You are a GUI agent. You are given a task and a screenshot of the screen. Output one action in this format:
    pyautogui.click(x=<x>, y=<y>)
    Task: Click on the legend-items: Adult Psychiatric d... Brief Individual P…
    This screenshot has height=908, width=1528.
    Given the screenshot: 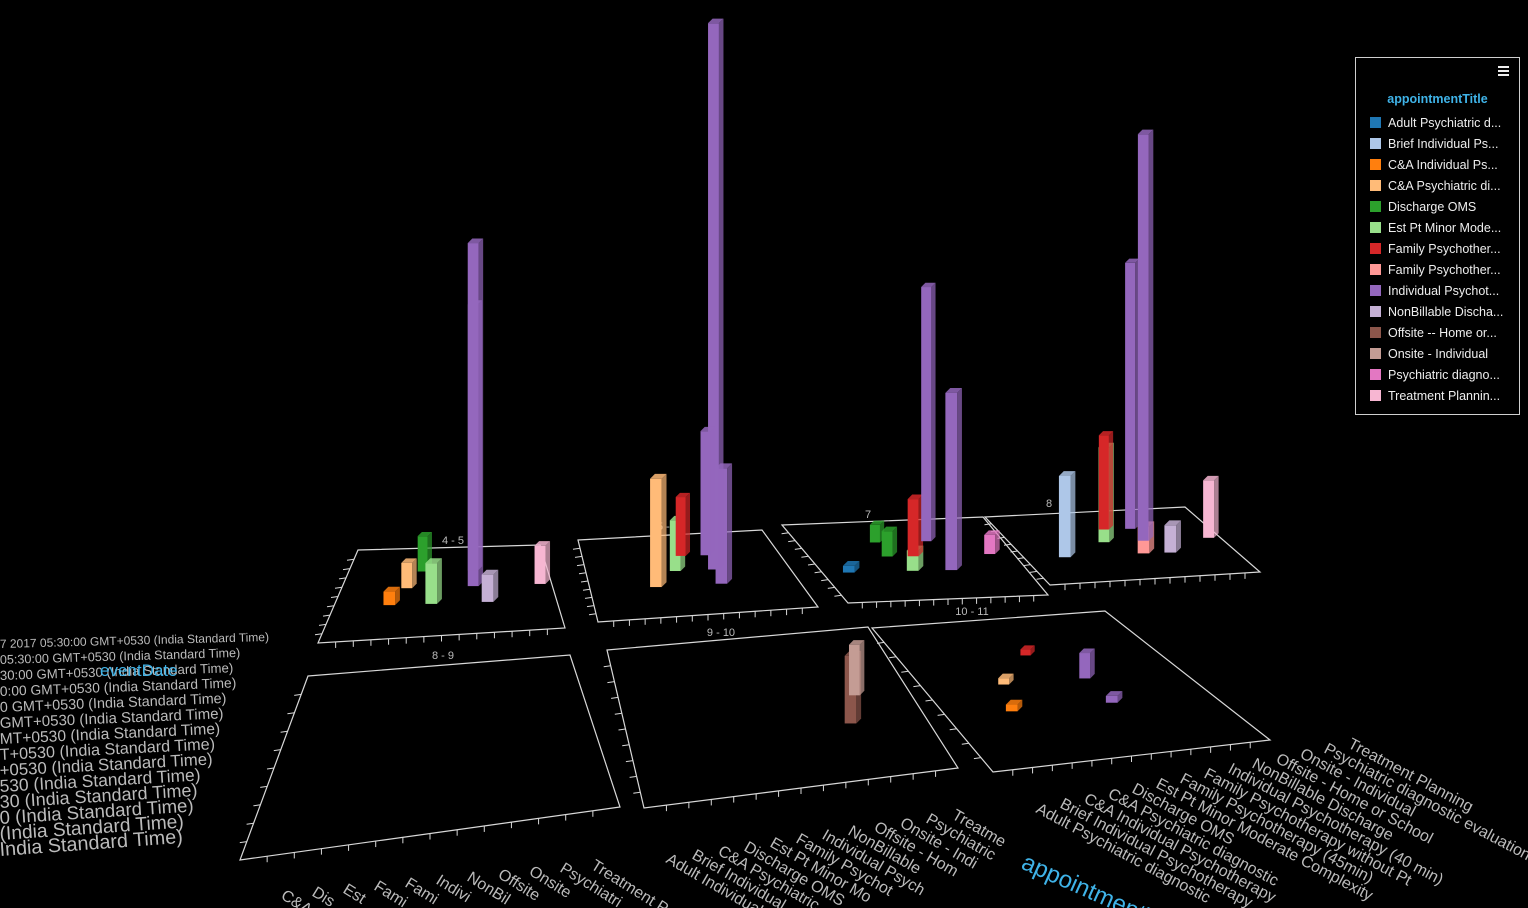 What is the action you would take?
    pyautogui.click(x=1436, y=259)
    